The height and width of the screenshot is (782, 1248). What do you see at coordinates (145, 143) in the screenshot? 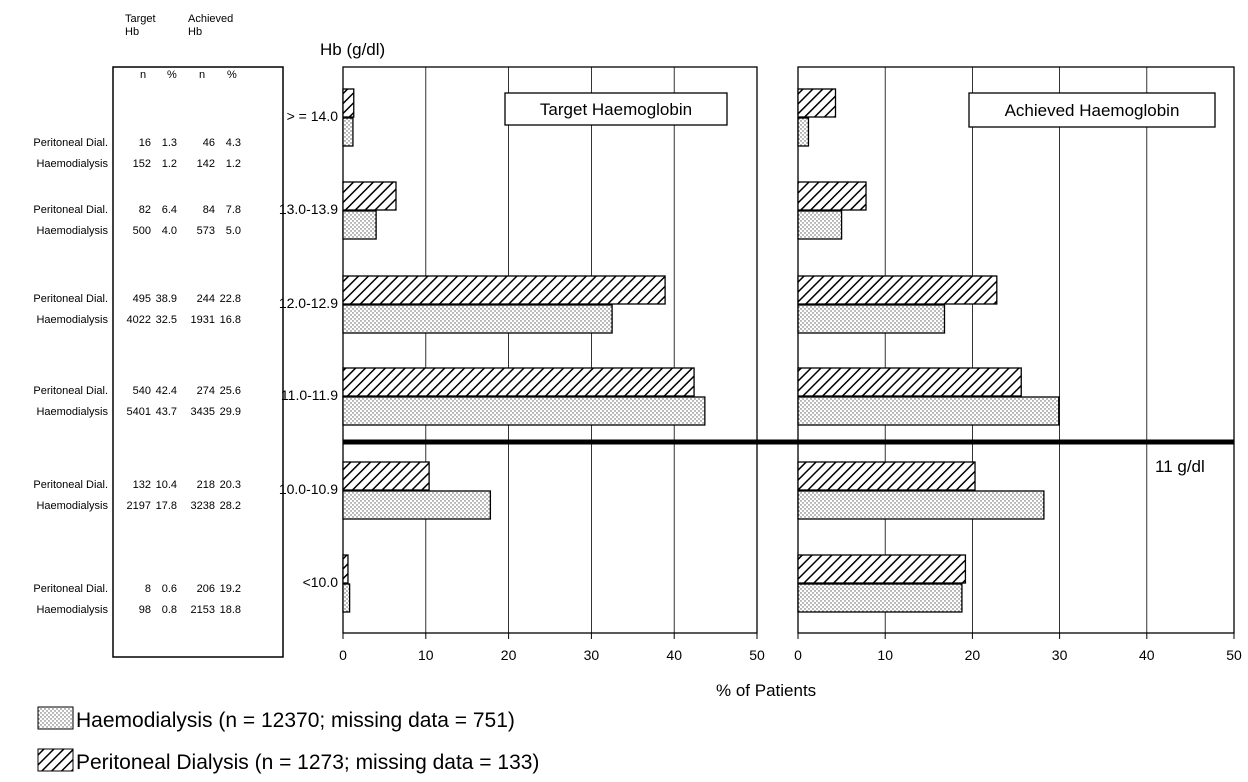
I see `table-cell: 16` at bounding box center [145, 143].